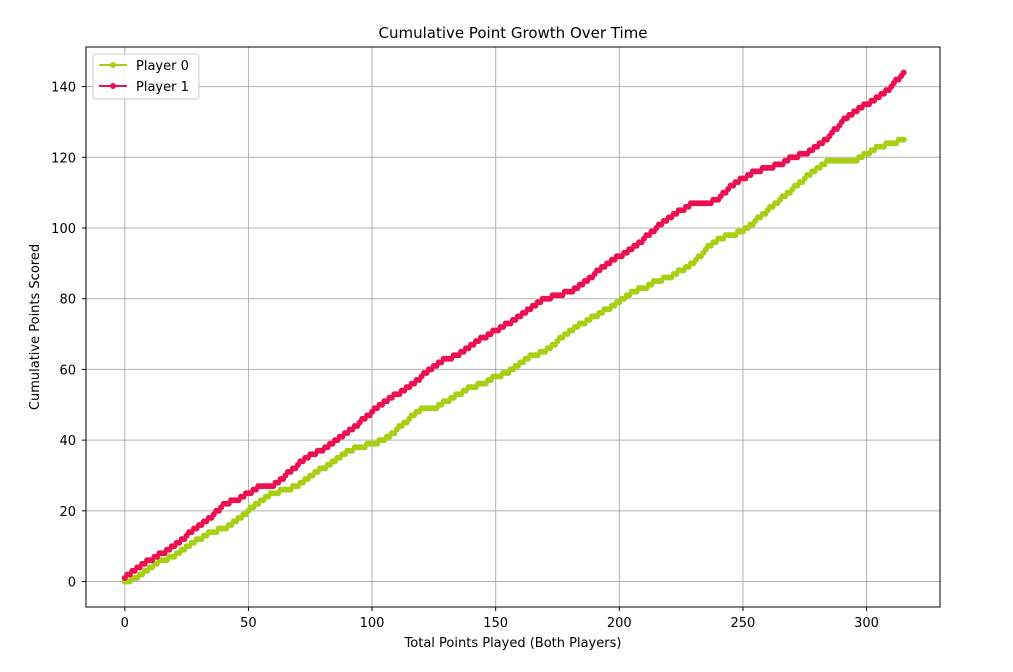 The image size is (1013, 672). What do you see at coordinates (67, 300) in the screenshot?
I see `y-tick-label: 80` at bounding box center [67, 300].